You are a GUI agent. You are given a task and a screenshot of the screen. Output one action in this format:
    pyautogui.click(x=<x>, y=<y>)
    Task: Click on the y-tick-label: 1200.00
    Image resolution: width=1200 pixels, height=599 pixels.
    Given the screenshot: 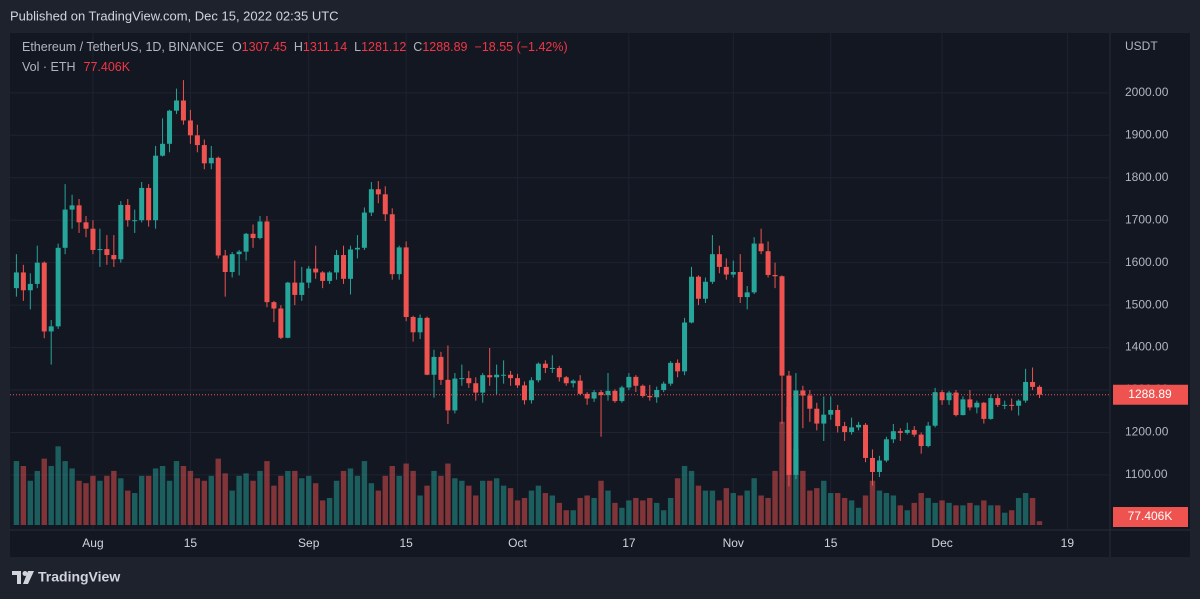 What is the action you would take?
    pyautogui.click(x=1147, y=432)
    